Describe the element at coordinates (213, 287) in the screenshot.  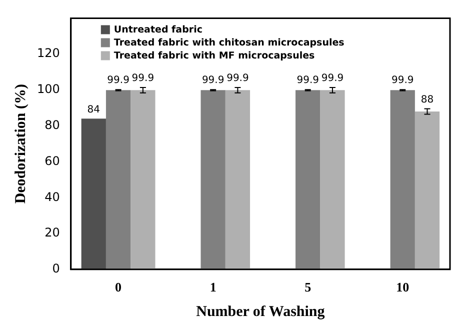
I see `x-tick-label: 1` at that location.